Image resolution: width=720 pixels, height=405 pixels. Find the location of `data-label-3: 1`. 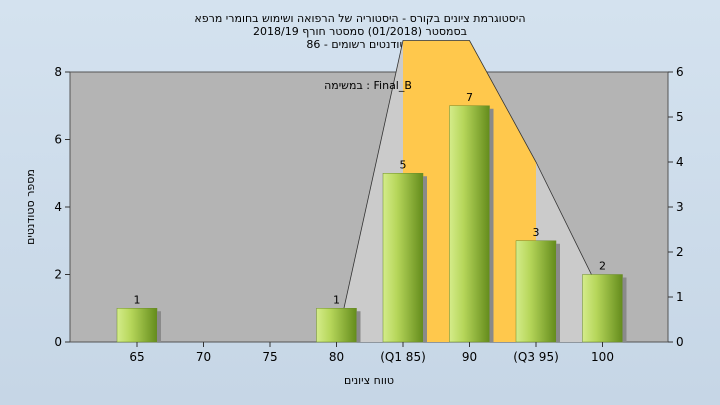

data-label-3: 1 is located at coordinates (336, 299).